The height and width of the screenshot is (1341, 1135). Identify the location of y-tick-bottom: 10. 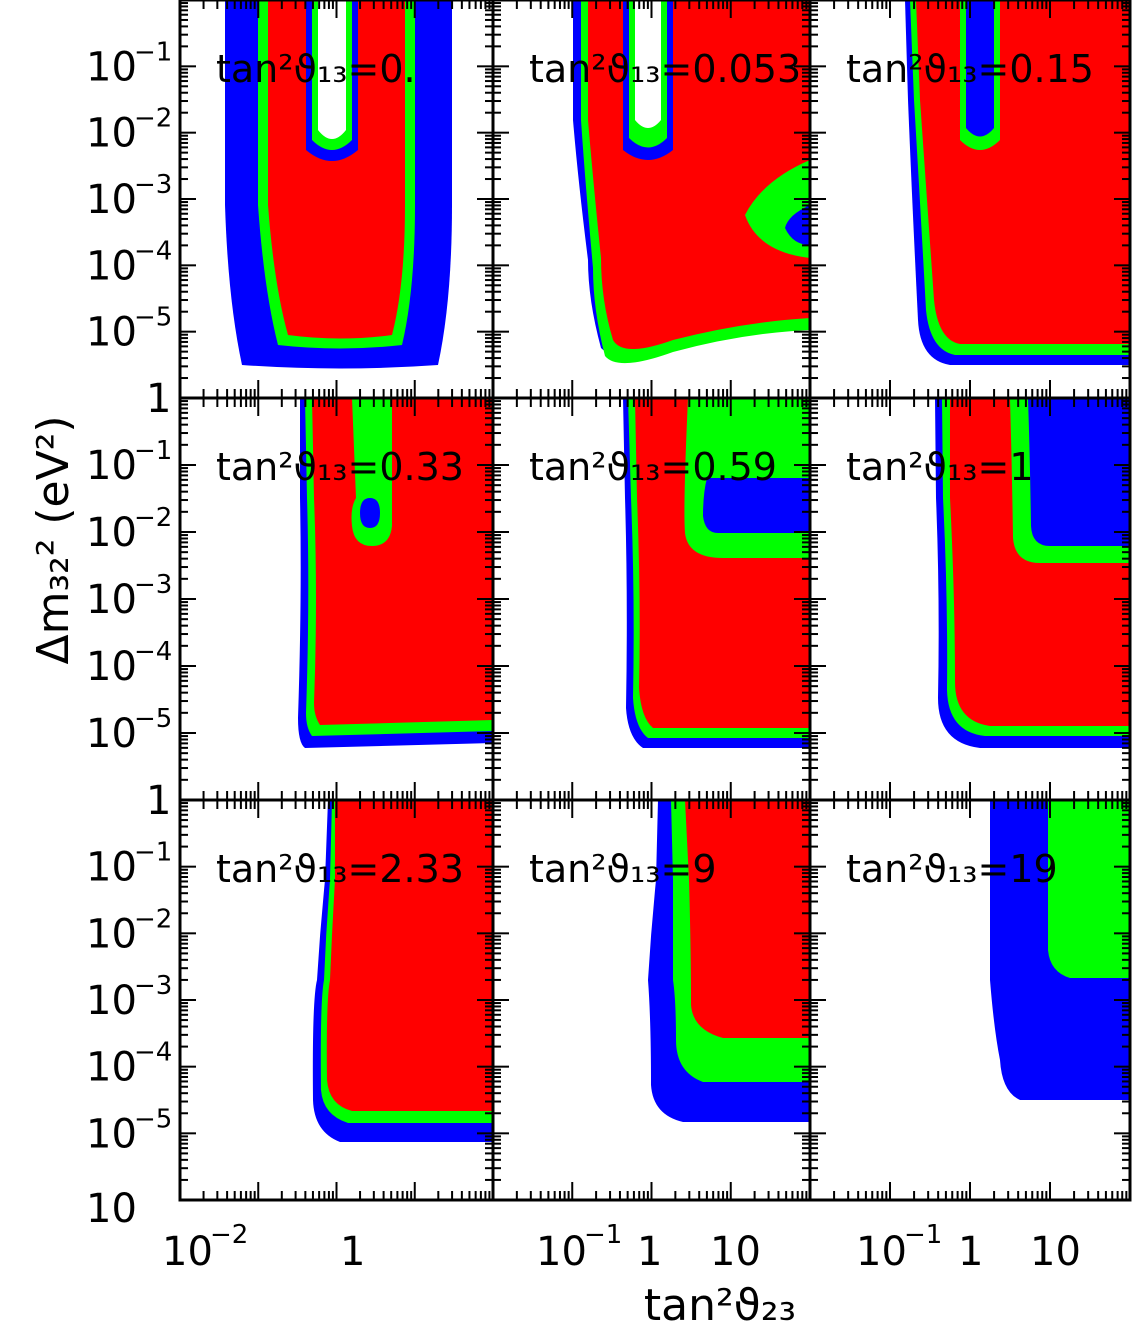
(111, 1209).